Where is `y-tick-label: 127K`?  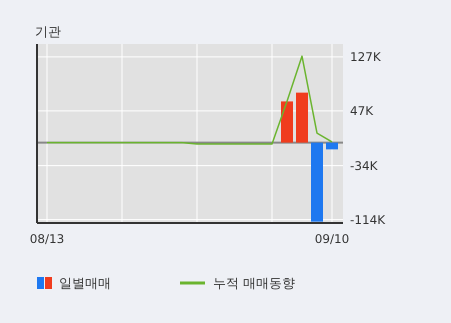
y-tick-label: 127K is located at coordinates (366, 57).